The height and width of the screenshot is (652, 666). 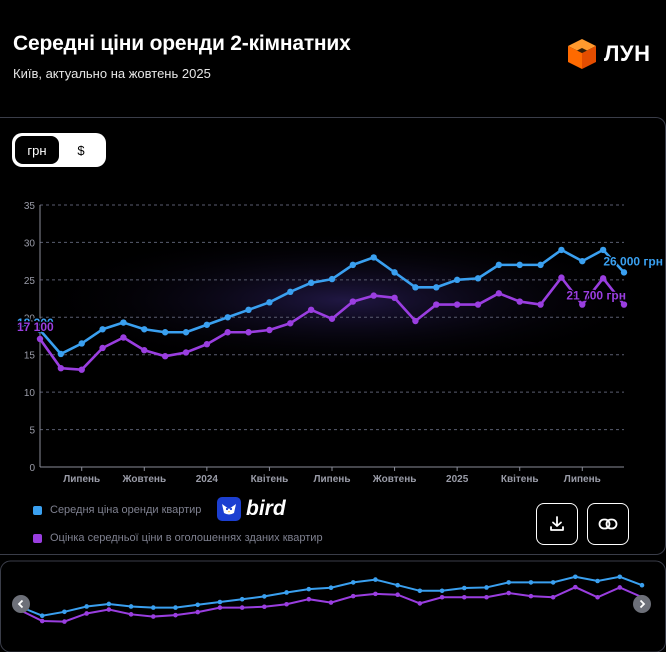 What do you see at coordinates (251, 509) in the screenshot?
I see `bird-partner-logo: bird` at bounding box center [251, 509].